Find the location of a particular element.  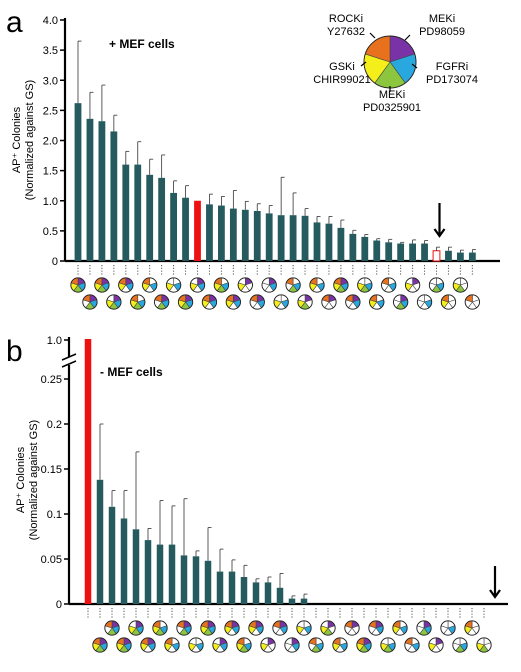

panel-a-label: a is located at coordinates (14, 22).